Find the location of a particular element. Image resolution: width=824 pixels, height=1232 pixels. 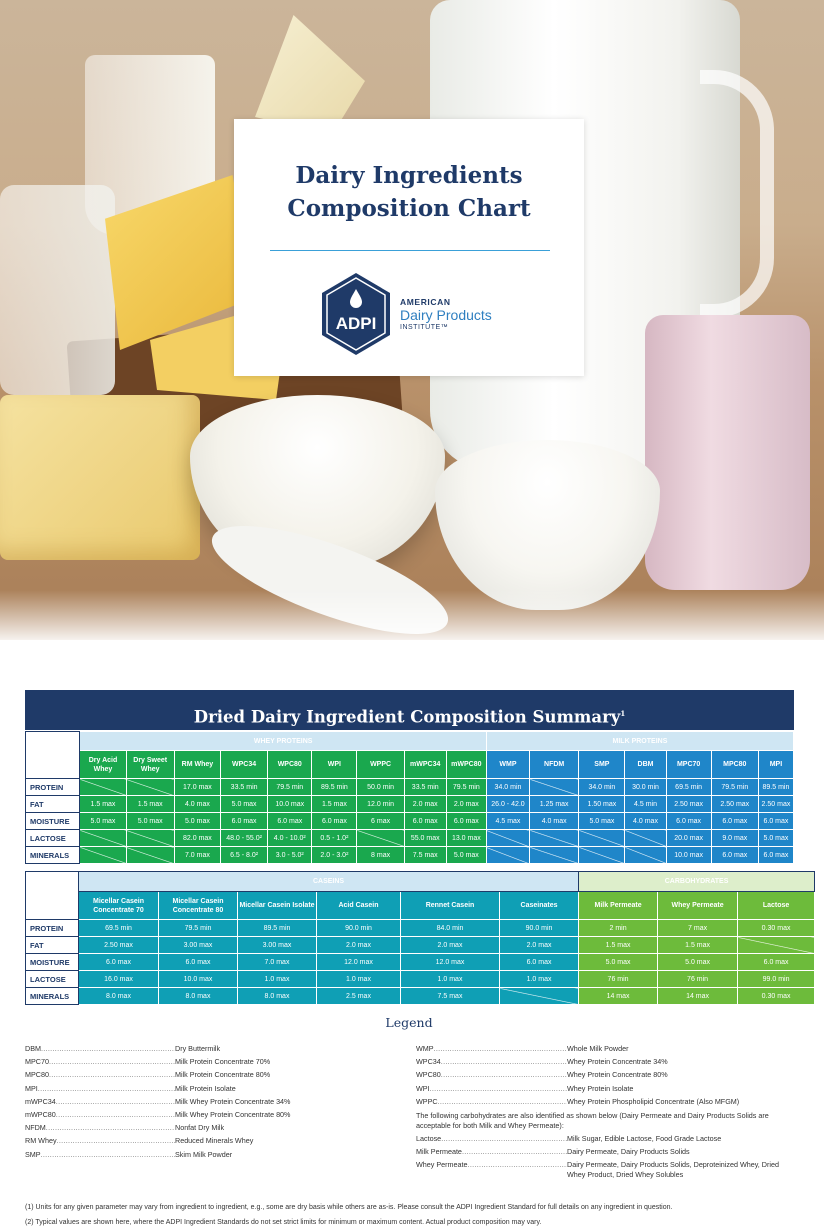

logo-org-line-3: INSTITUTE™ is located at coordinates (424, 327).